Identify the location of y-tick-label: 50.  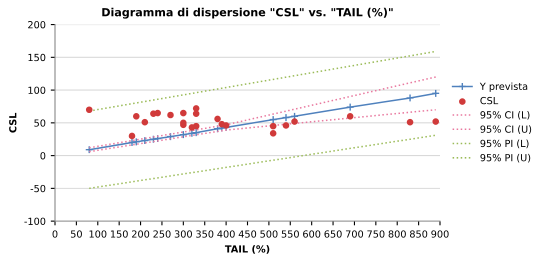
(40, 123).